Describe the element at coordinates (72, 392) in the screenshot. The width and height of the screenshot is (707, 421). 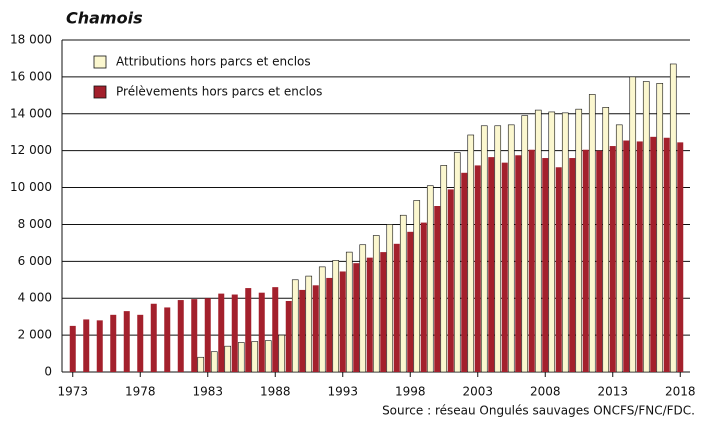
I see `x-tick-label: 1973` at that location.